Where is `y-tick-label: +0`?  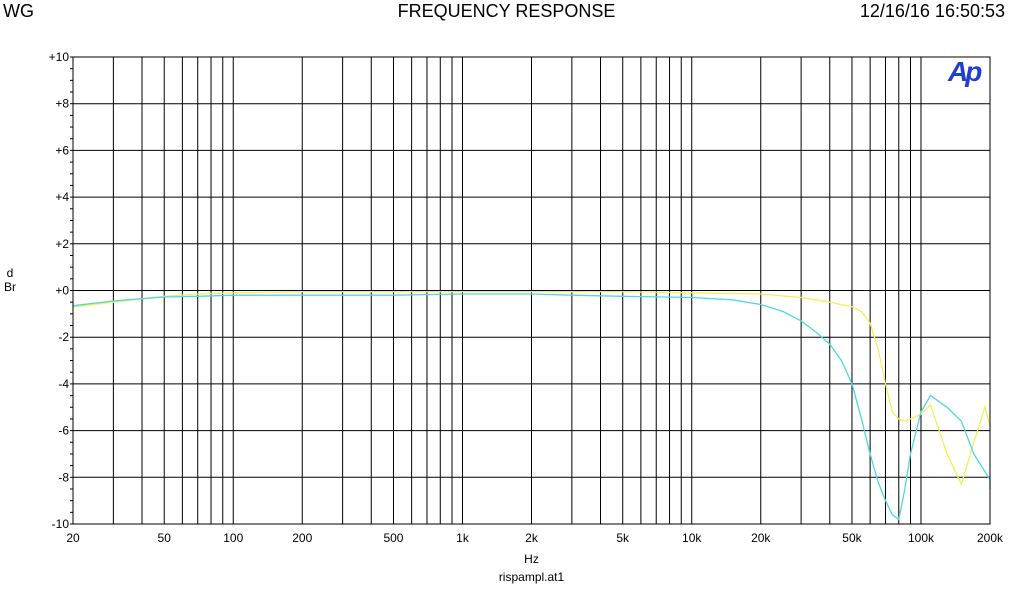
y-tick-label: +0 is located at coordinates (62, 291).